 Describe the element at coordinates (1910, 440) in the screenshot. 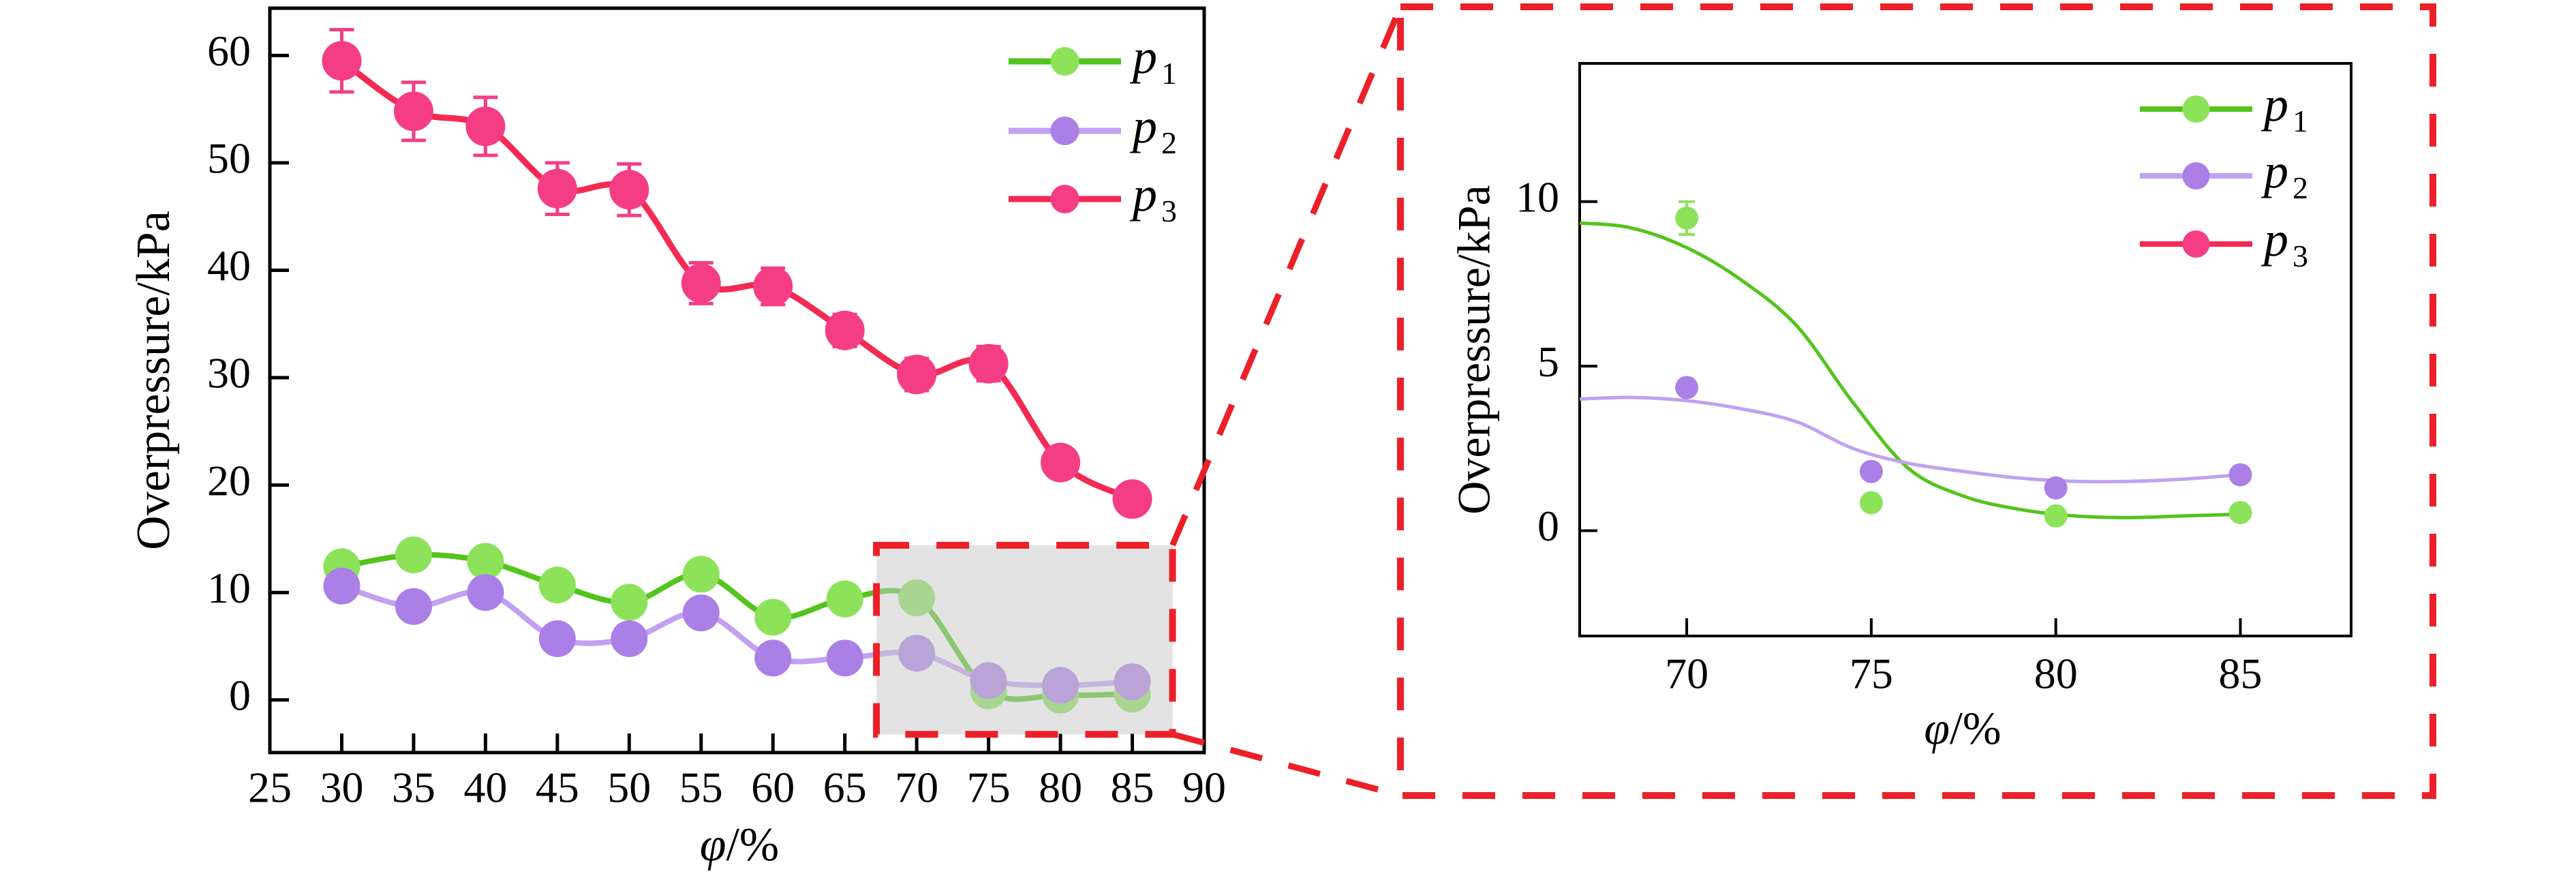

I see `zoom-series-p2-curve` at that location.